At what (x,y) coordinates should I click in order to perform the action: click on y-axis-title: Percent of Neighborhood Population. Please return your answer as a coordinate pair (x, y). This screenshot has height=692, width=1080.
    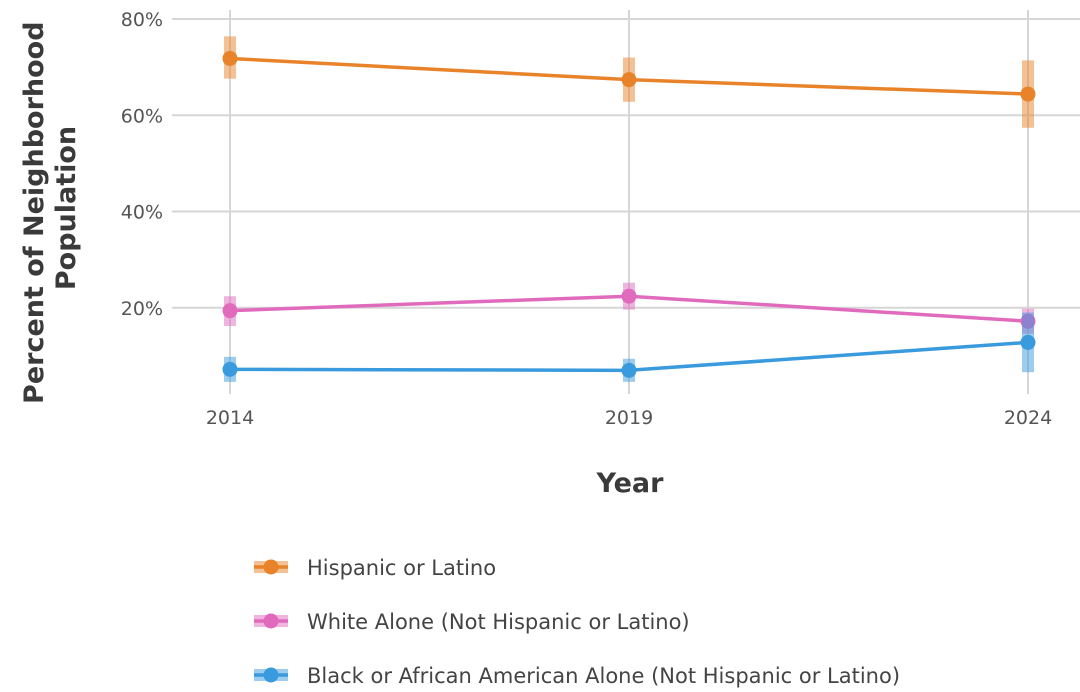
    Looking at the image, I should click on (50, 208).